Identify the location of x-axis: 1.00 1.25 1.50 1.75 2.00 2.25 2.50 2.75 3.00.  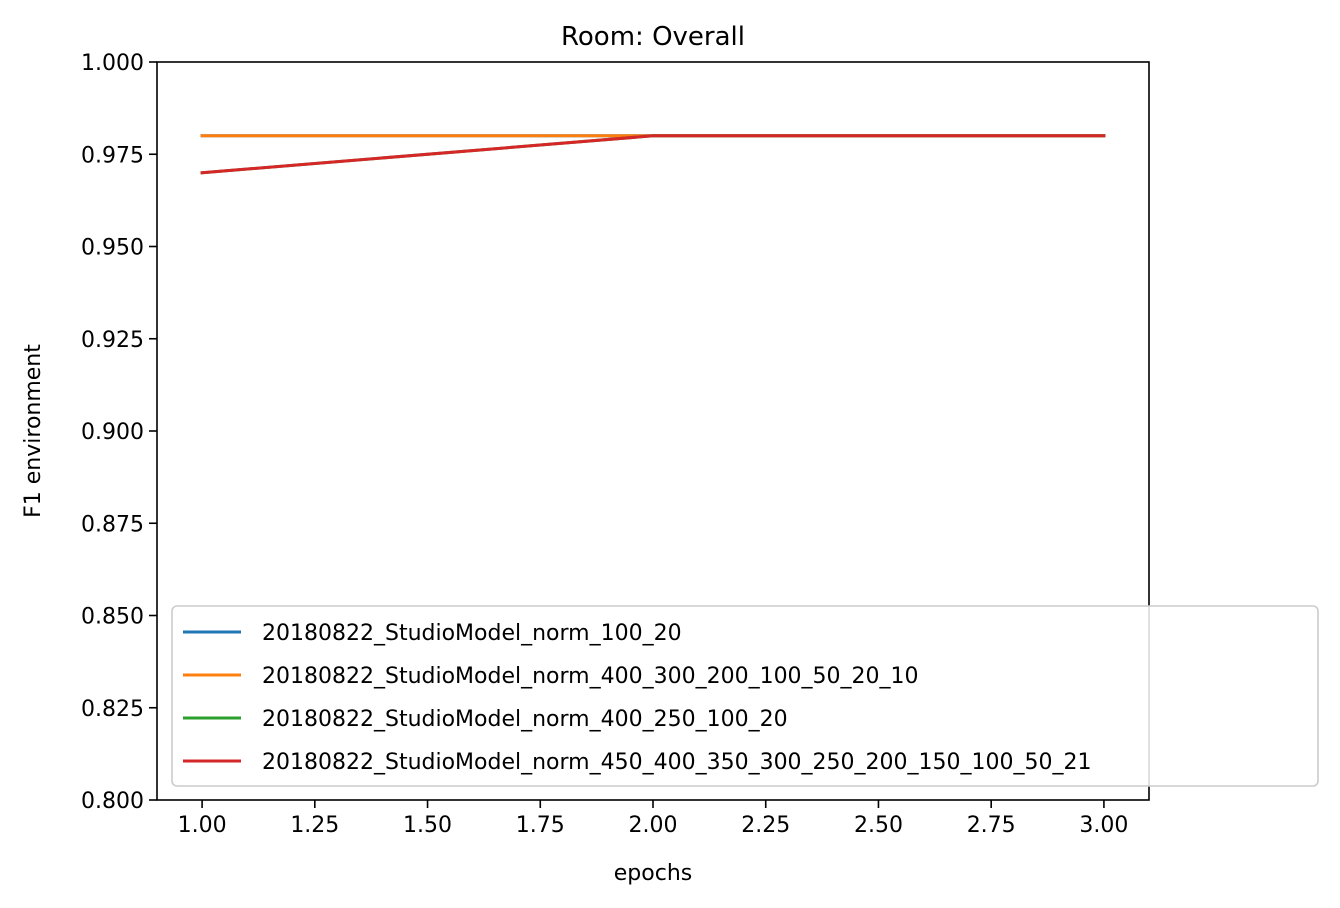
(653, 819).